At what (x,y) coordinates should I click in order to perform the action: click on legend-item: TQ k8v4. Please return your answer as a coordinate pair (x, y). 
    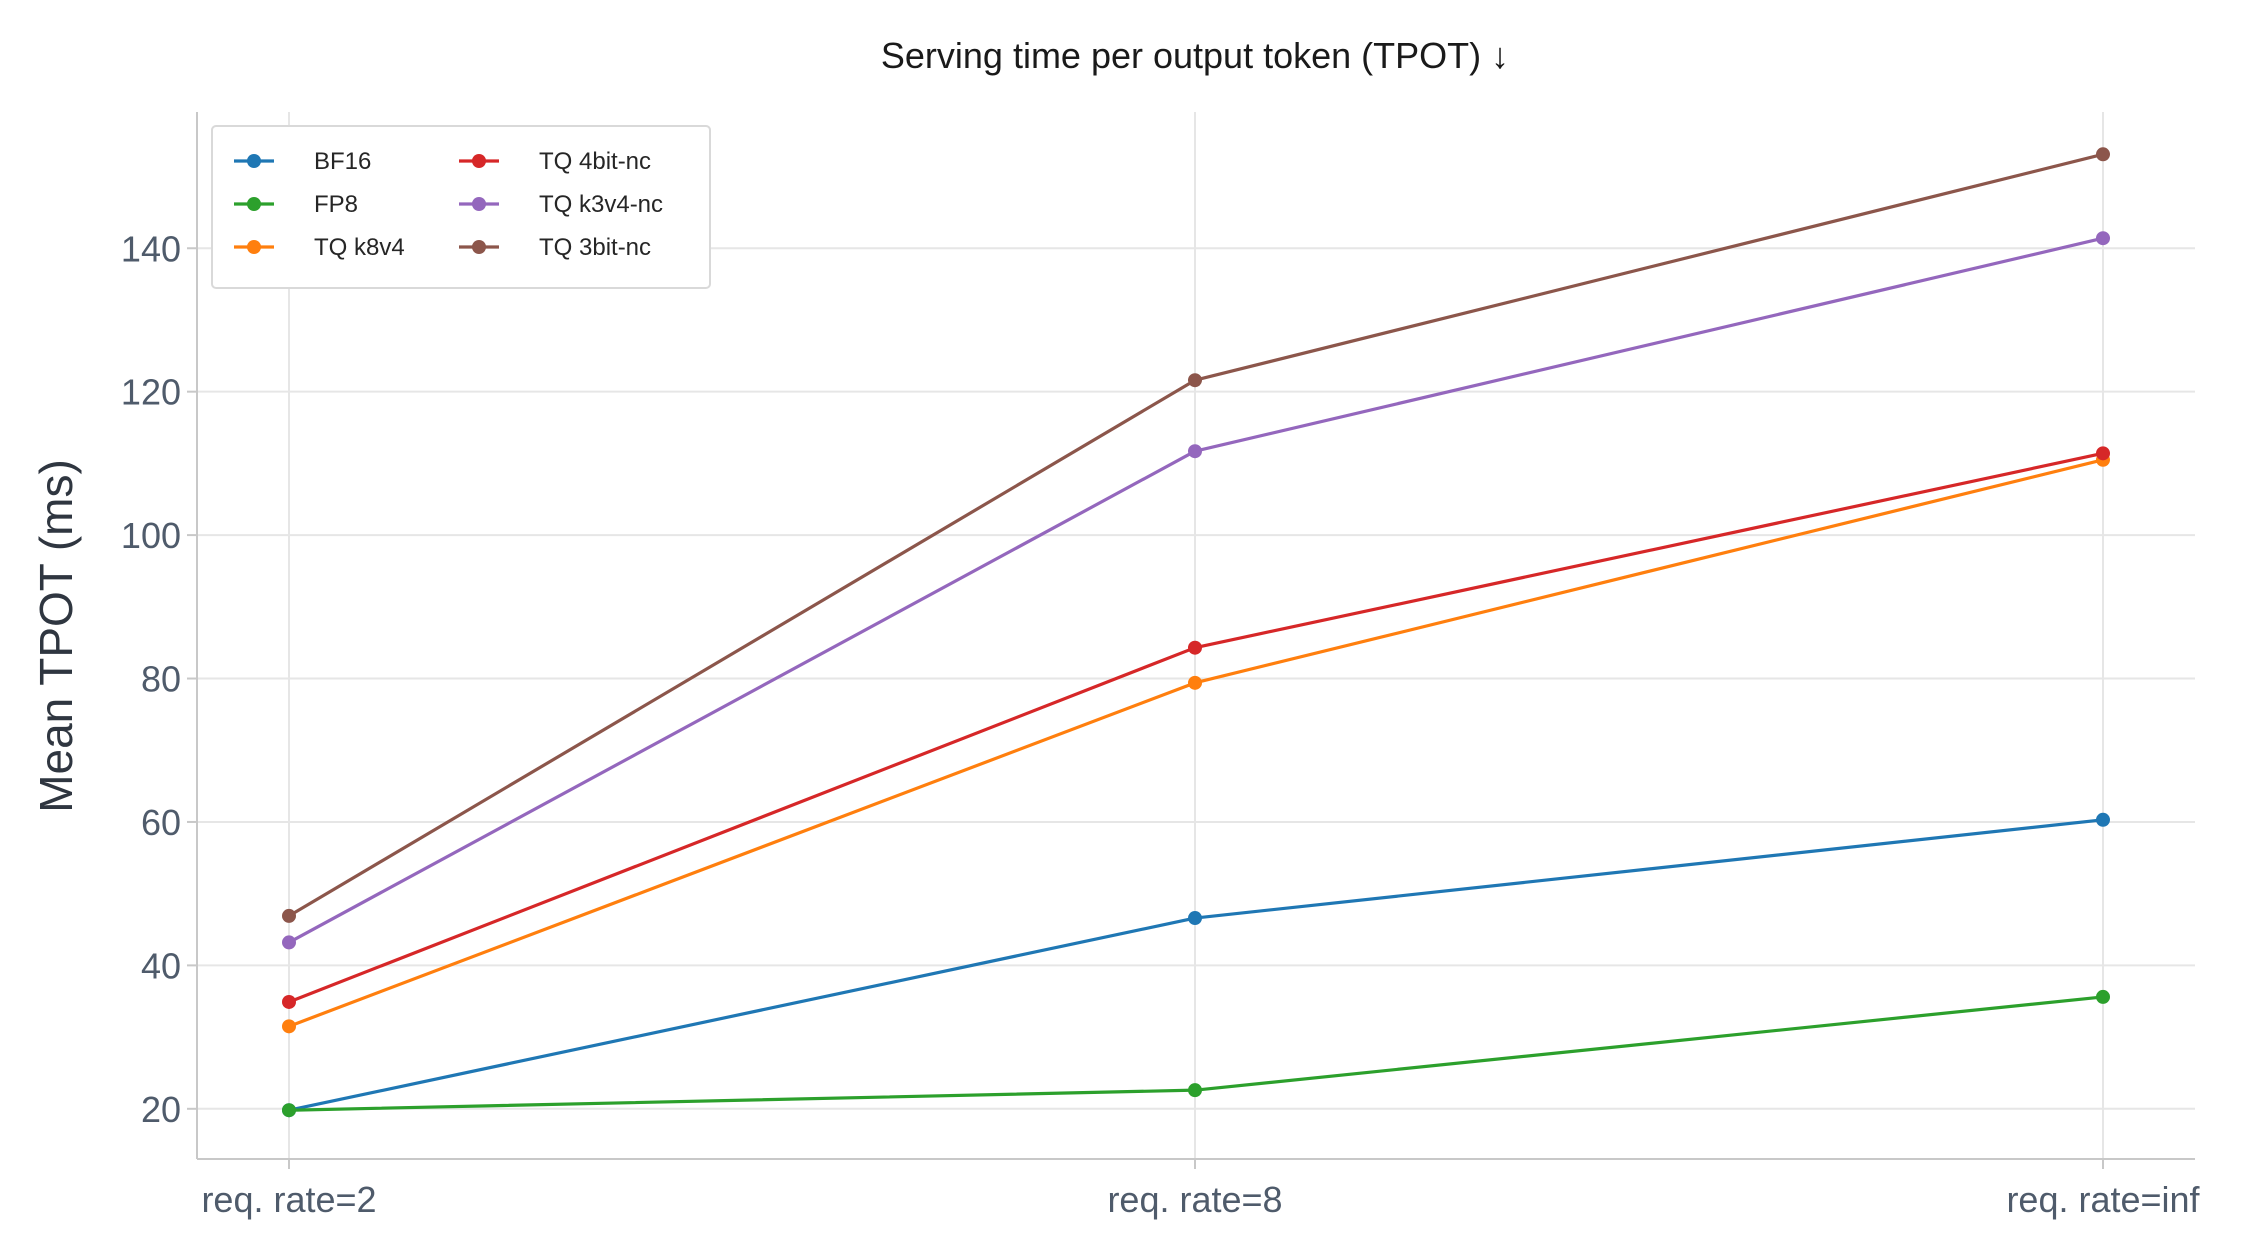
    Looking at the image, I should click on (319, 247).